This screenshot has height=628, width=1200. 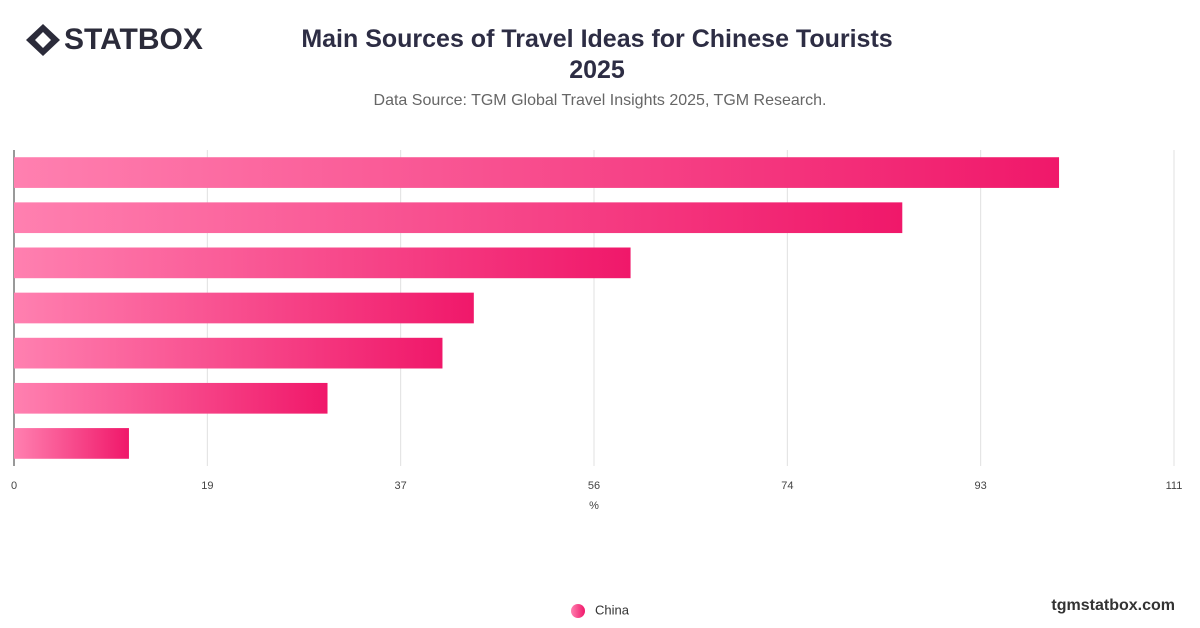 What do you see at coordinates (594, 506) in the screenshot?
I see `x-axis-label: %` at bounding box center [594, 506].